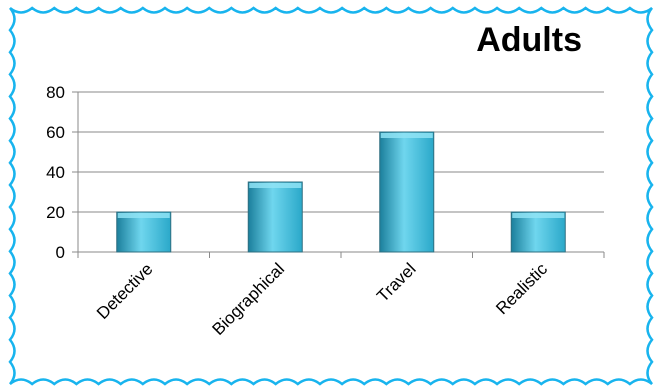 The height and width of the screenshot is (392, 662). What do you see at coordinates (248, 299) in the screenshot?
I see `category-label: Biographical` at bounding box center [248, 299].